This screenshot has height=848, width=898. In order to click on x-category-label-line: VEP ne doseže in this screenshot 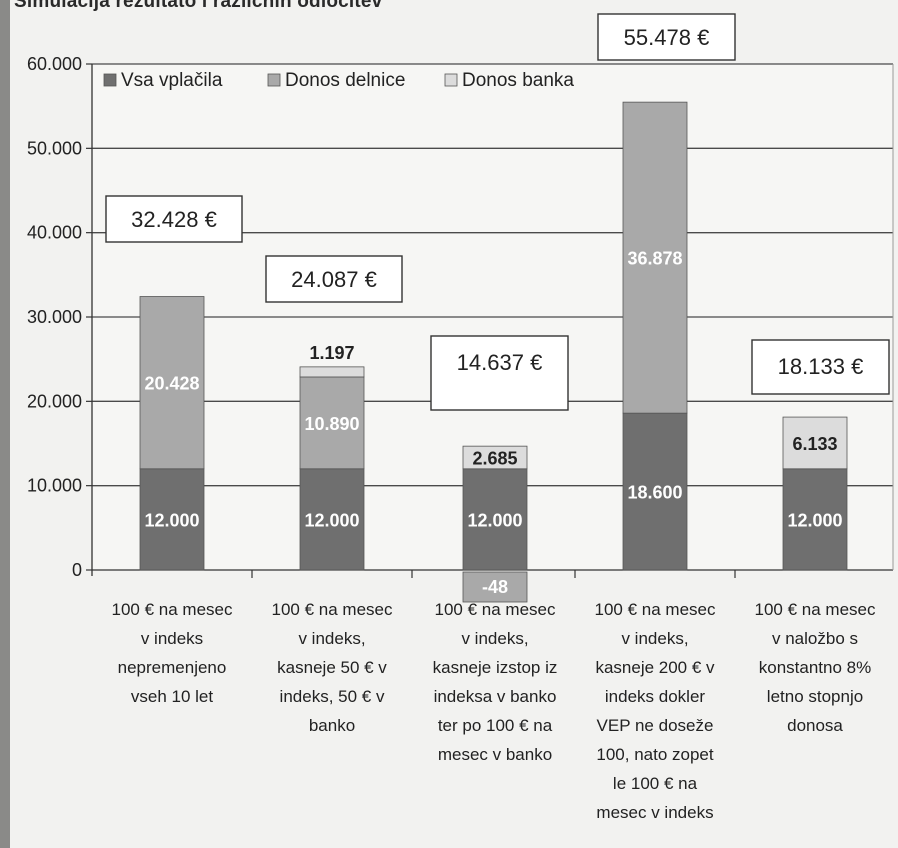, I will do `click(655, 725)`.